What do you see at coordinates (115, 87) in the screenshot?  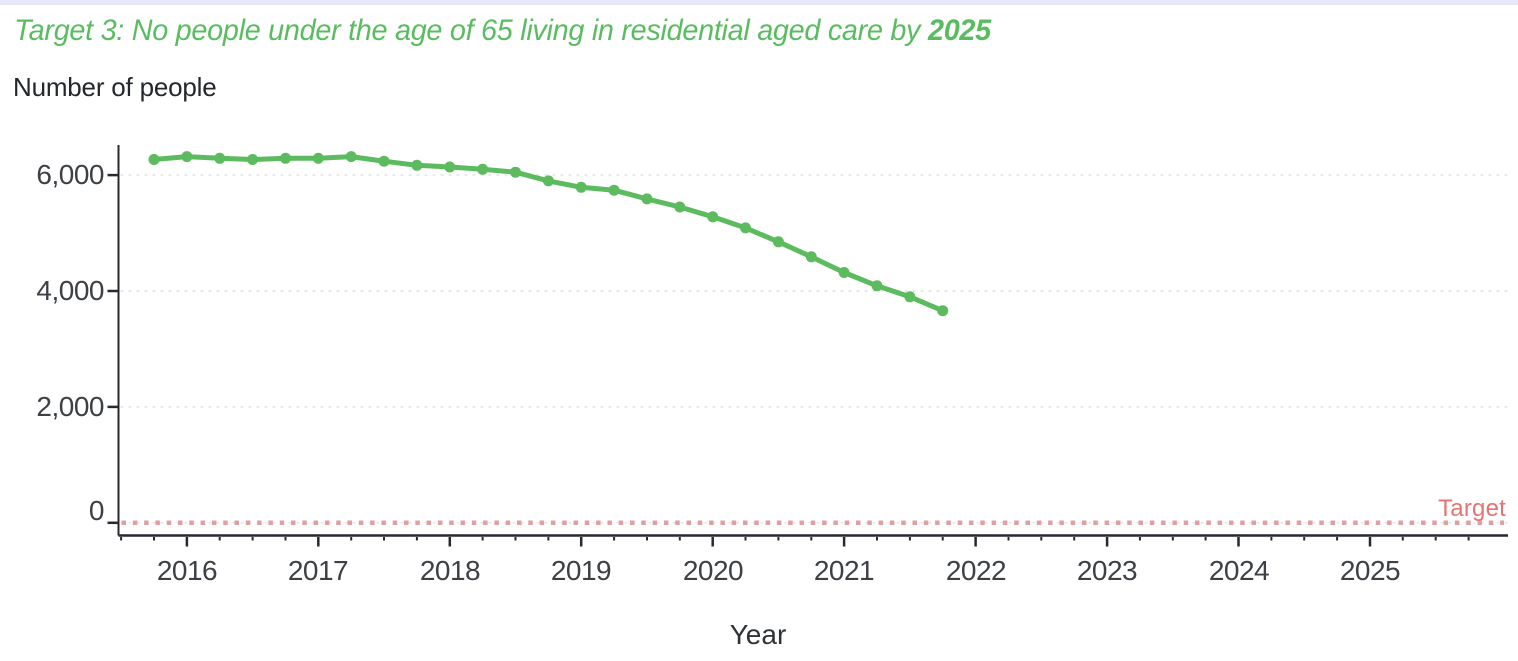 I see `y-axis-title: Number of people` at bounding box center [115, 87].